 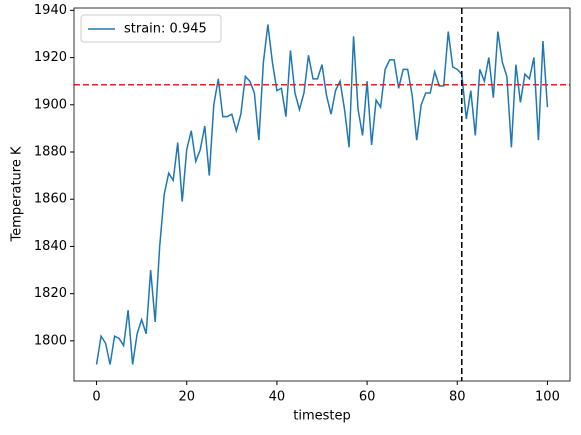 What do you see at coordinates (367, 397) in the screenshot?
I see `x-tick-label: 60` at bounding box center [367, 397].